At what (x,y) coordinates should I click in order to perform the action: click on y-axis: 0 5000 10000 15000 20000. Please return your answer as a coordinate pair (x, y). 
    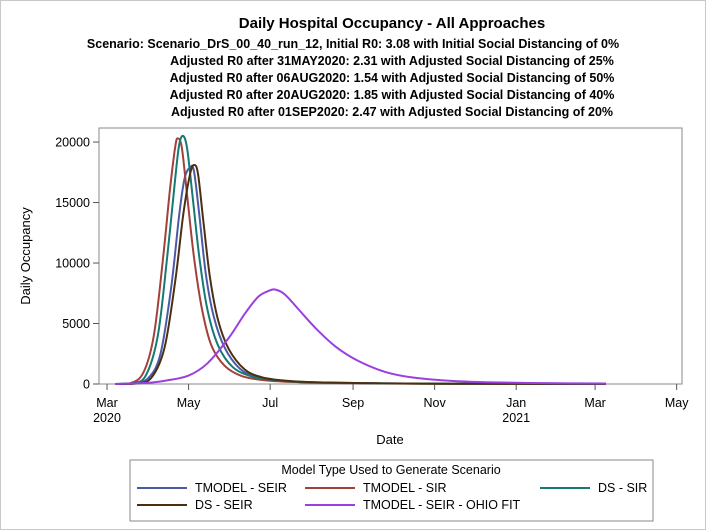
    Looking at the image, I should click on (77, 264).